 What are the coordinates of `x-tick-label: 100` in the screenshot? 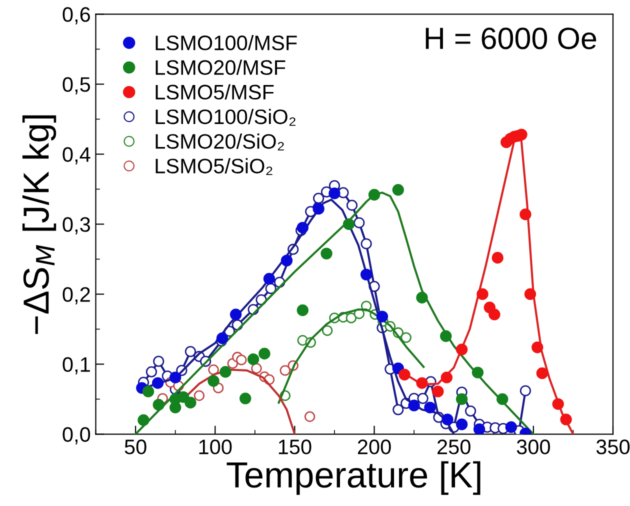 It's located at (215, 447).